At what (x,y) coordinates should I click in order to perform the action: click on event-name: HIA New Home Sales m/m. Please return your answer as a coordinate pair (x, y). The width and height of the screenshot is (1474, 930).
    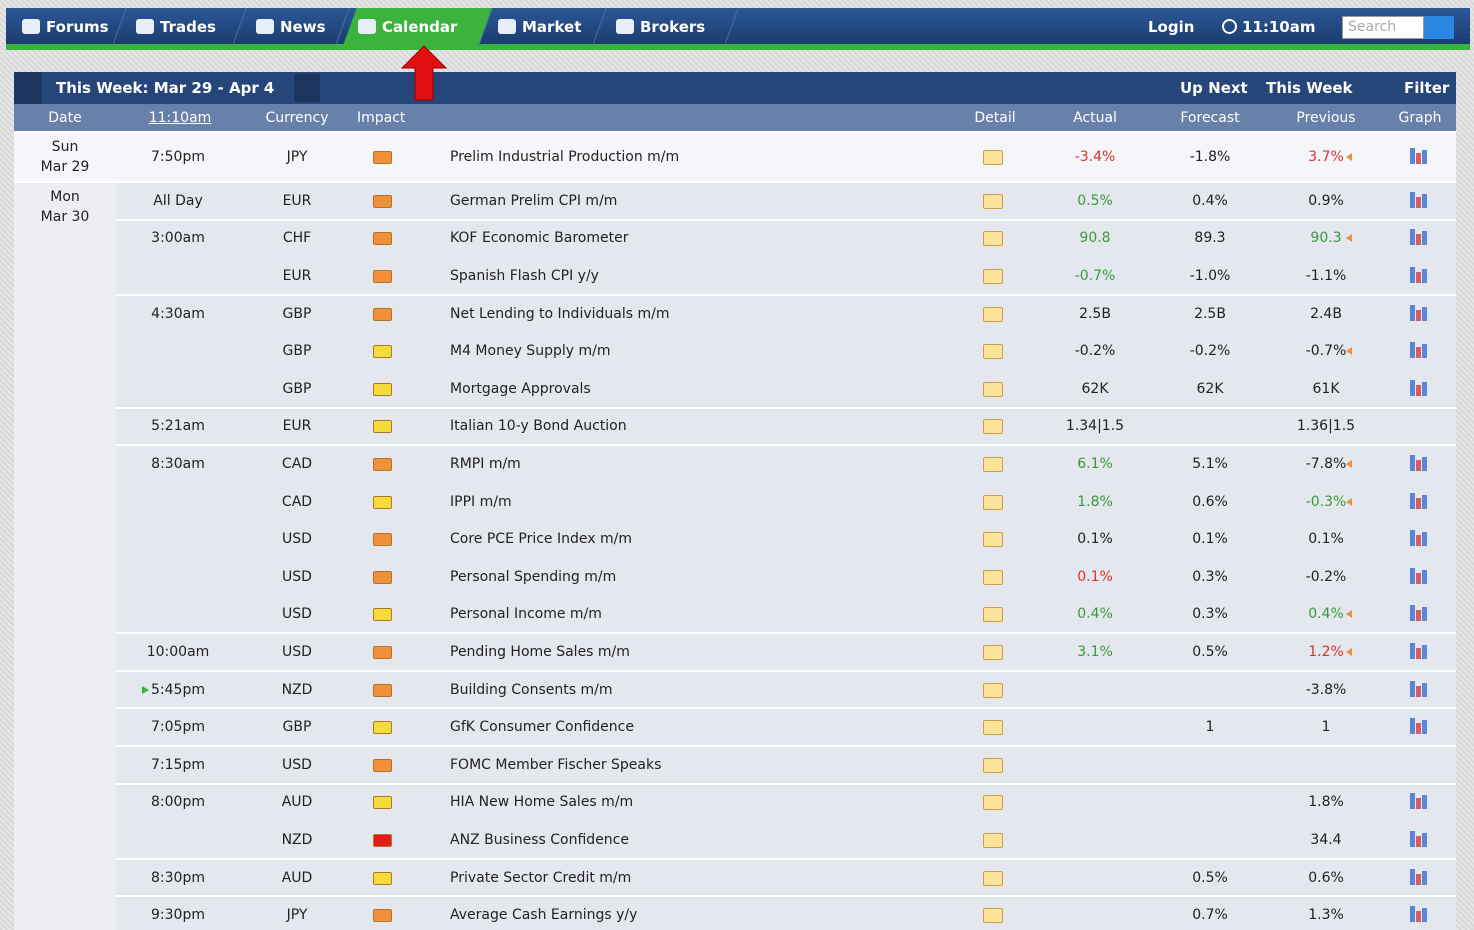
    Looking at the image, I should click on (542, 802).